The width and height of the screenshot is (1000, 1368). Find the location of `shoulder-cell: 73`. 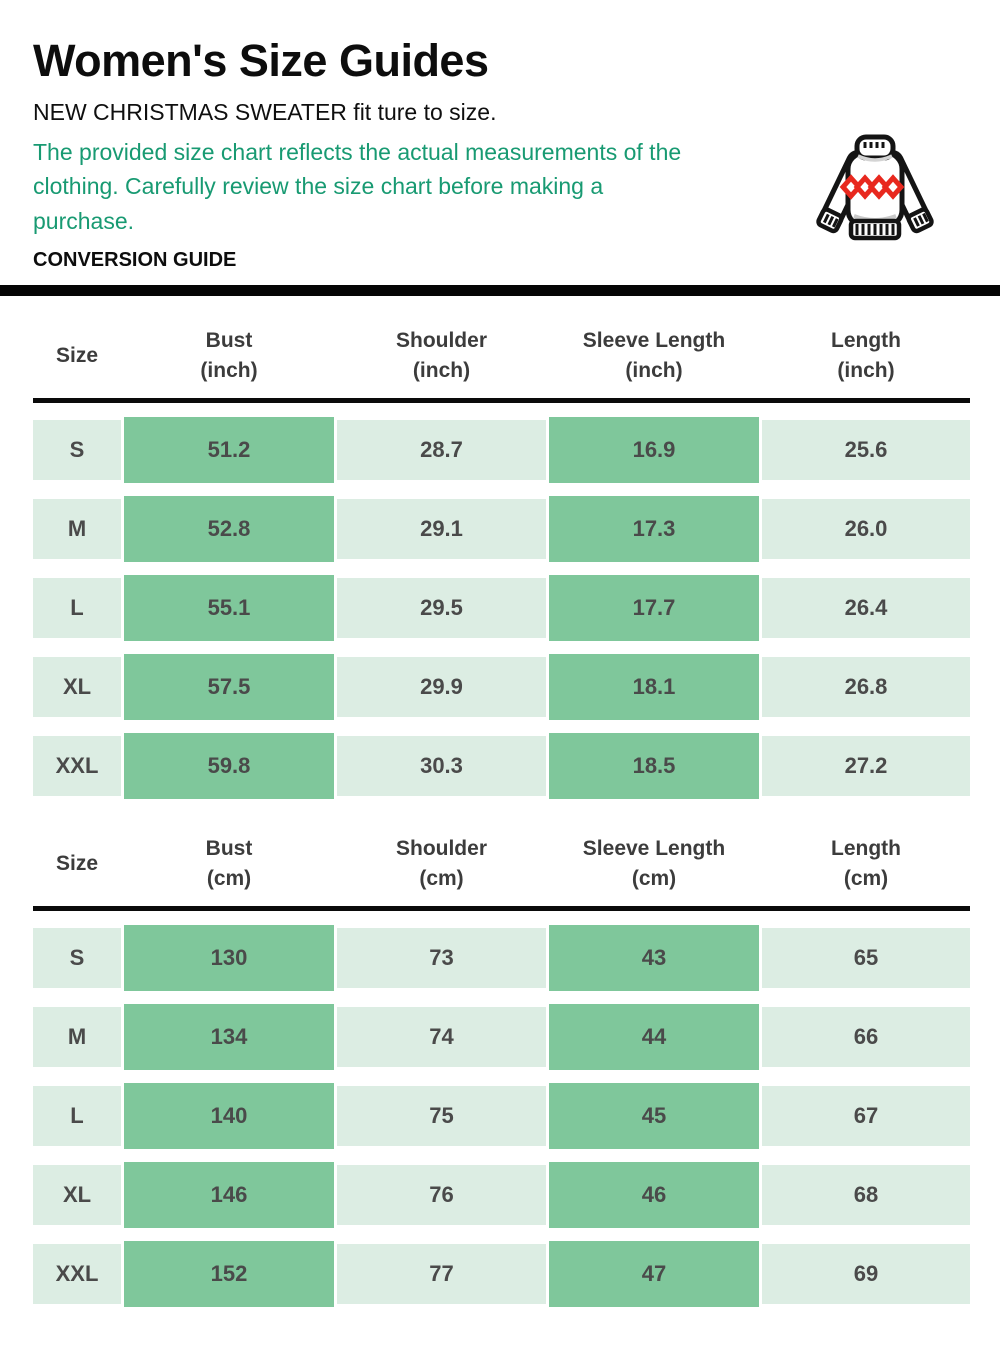

shoulder-cell: 73 is located at coordinates (441, 958).